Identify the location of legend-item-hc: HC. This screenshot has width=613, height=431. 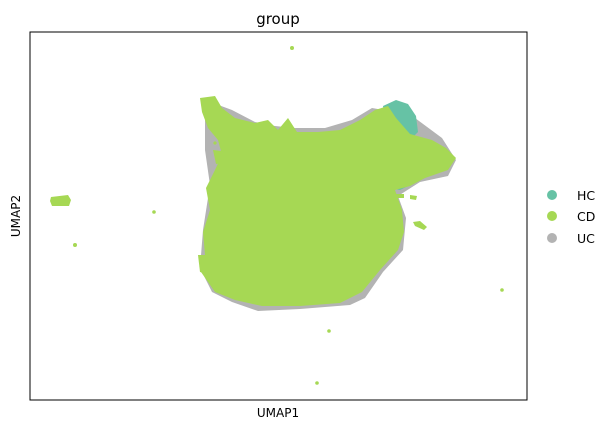
(571, 195).